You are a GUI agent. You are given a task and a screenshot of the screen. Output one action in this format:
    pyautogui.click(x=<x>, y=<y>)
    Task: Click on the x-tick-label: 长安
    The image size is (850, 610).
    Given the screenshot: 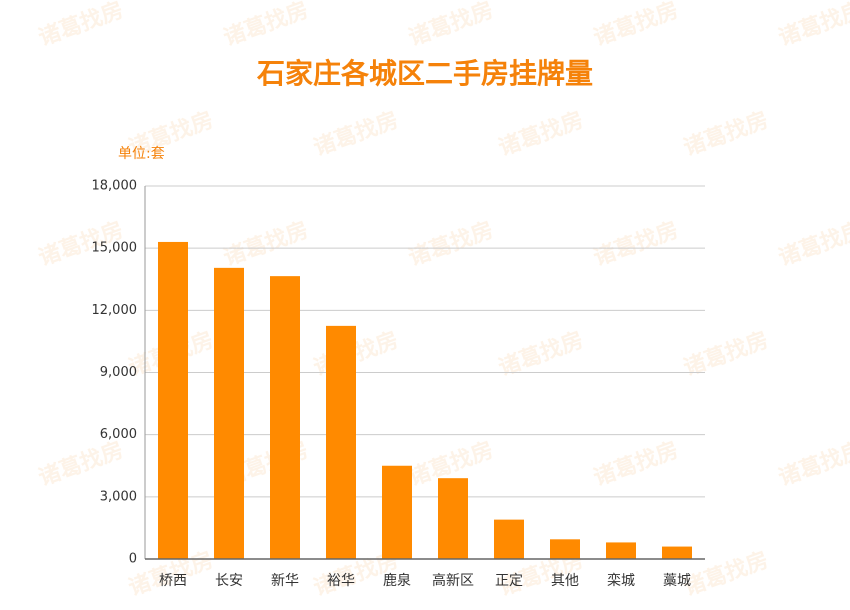 What is the action you would take?
    pyautogui.click(x=229, y=581)
    